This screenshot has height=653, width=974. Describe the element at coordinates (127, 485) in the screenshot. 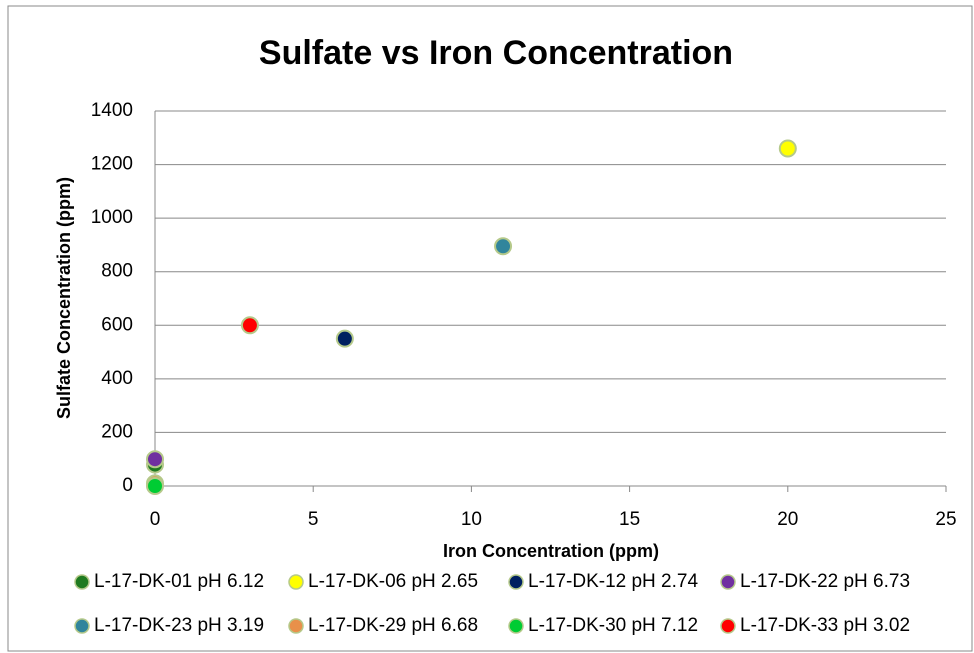

I see `y-tick-label: 0` at that location.